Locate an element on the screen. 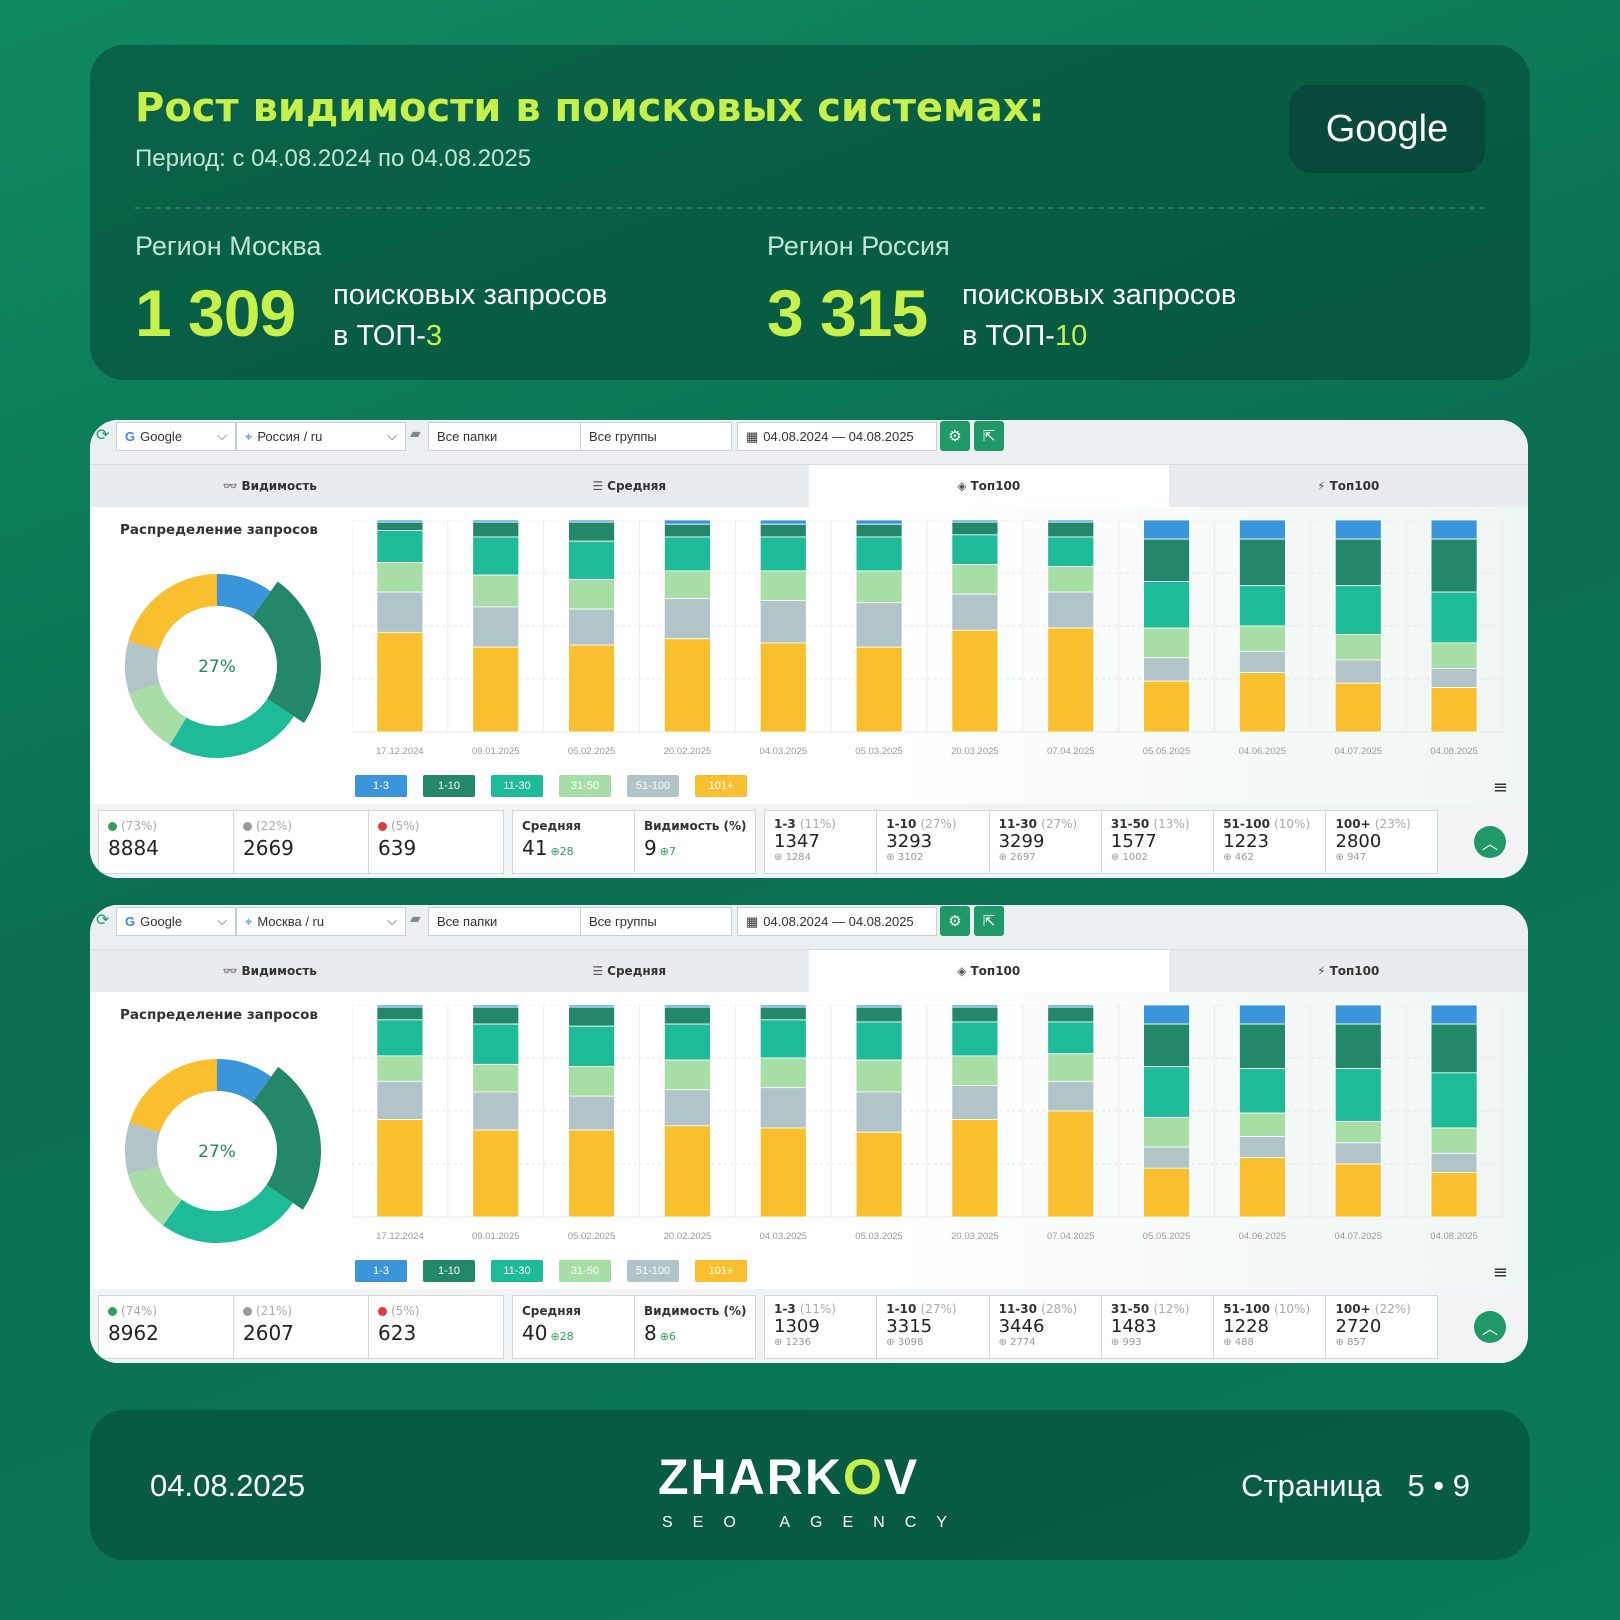  donut-slice-101+ is located at coordinates (173, 1096).